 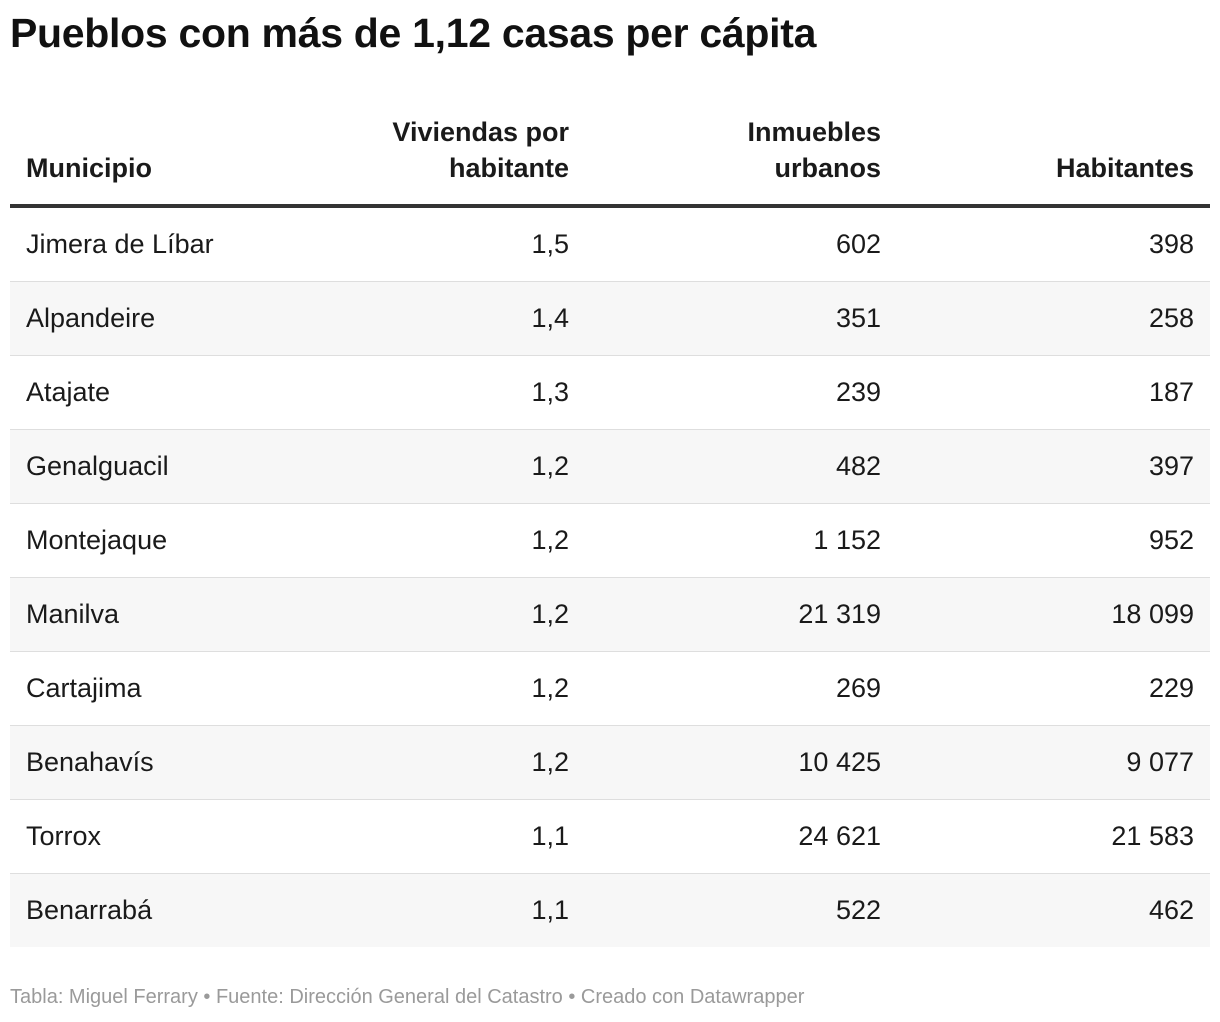 What do you see at coordinates (1171, 318) in the screenshot?
I see `cell-habitantes: 258` at bounding box center [1171, 318].